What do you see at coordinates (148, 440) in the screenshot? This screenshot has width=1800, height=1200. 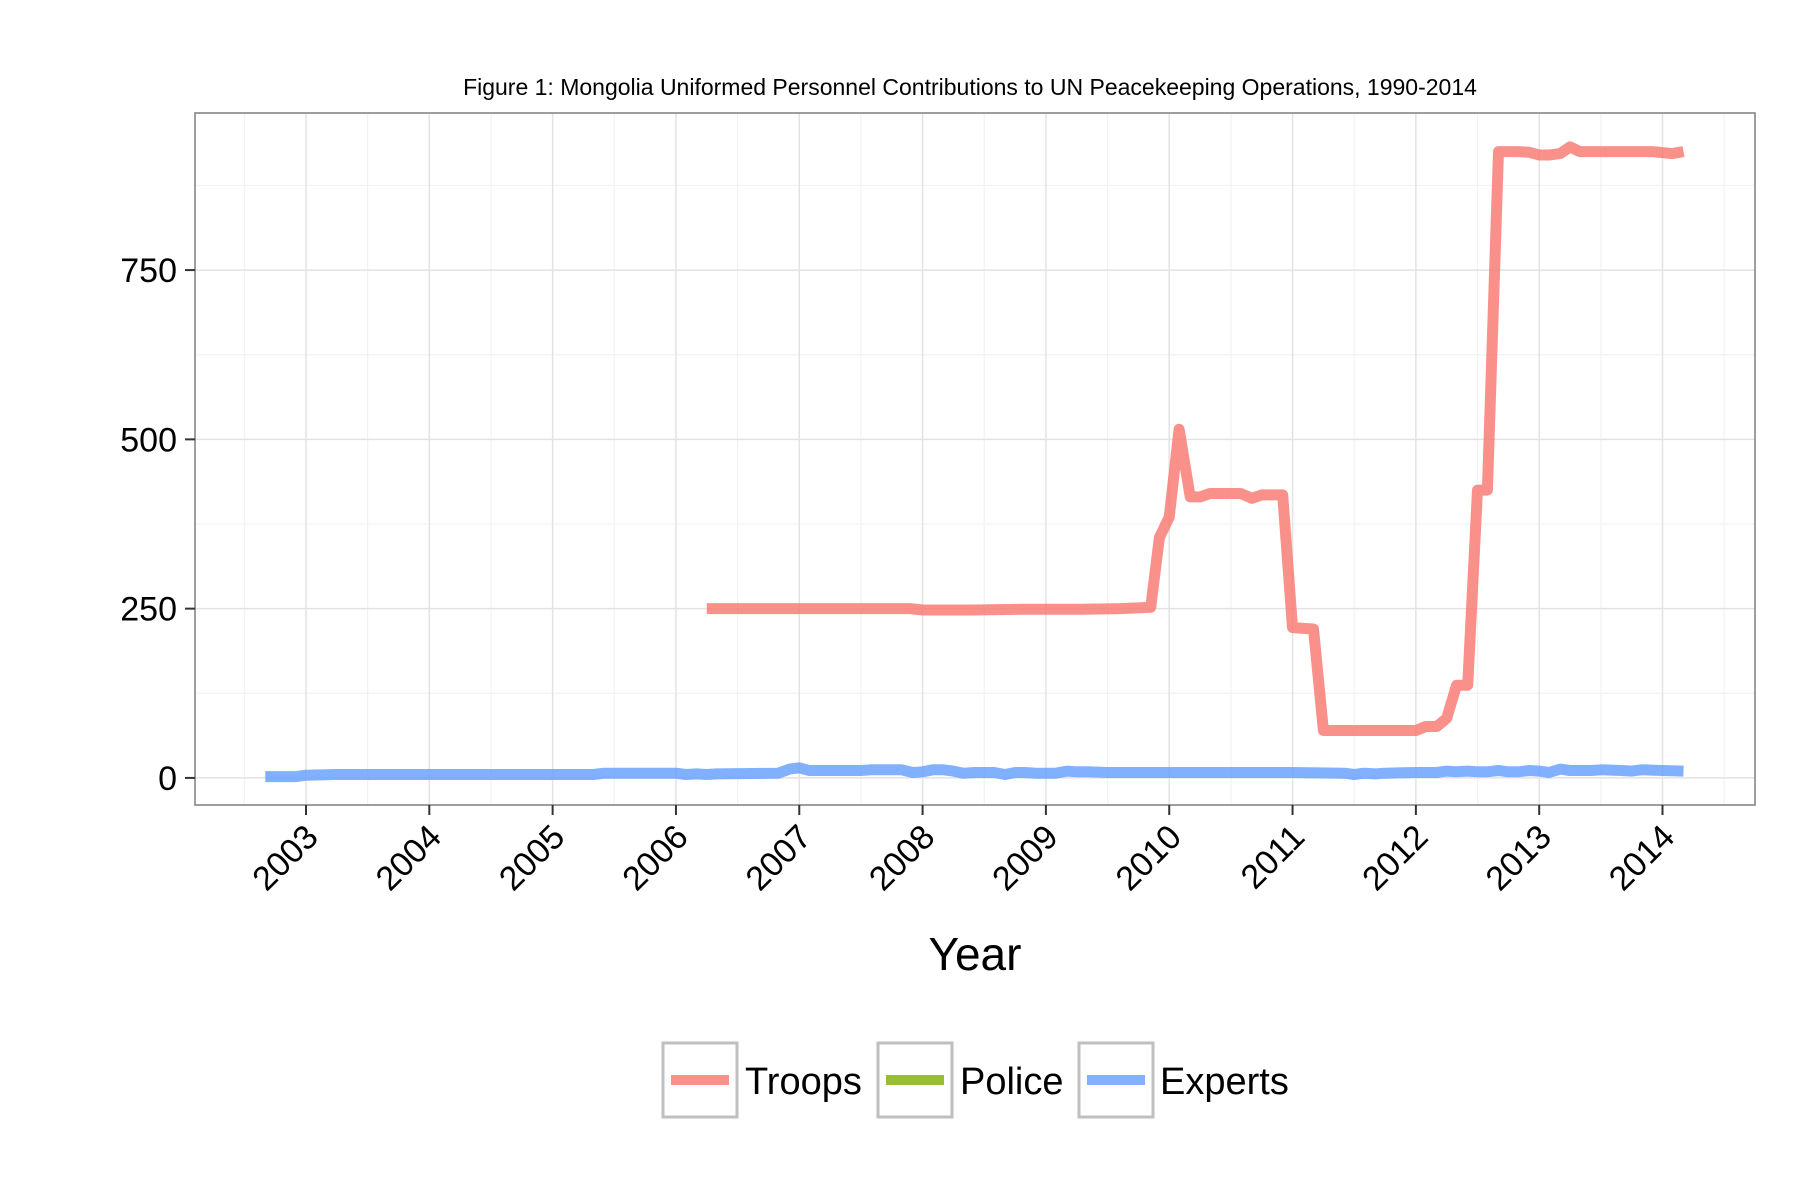 I see `y-tick-label: 500` at bounding box center [148, 440].